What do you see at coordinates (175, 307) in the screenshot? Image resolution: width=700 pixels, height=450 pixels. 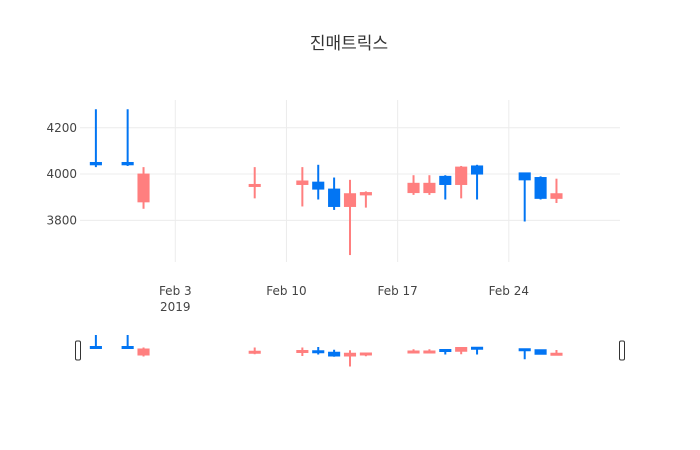 I see `x-tick-year-label: 2019` at bounding box center [175, 307].